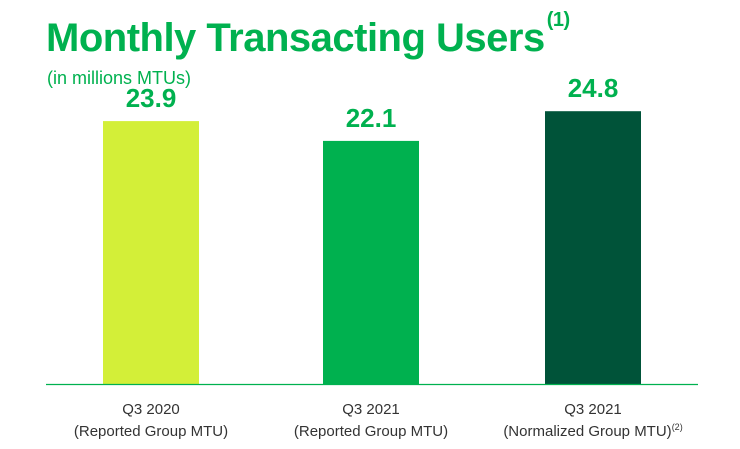  What do you see at coordinates (592, 431) in the screenshot?
I see `category-label-3-line2: (Normalized Group MTU)(2)` at bounding box center [592, 431].